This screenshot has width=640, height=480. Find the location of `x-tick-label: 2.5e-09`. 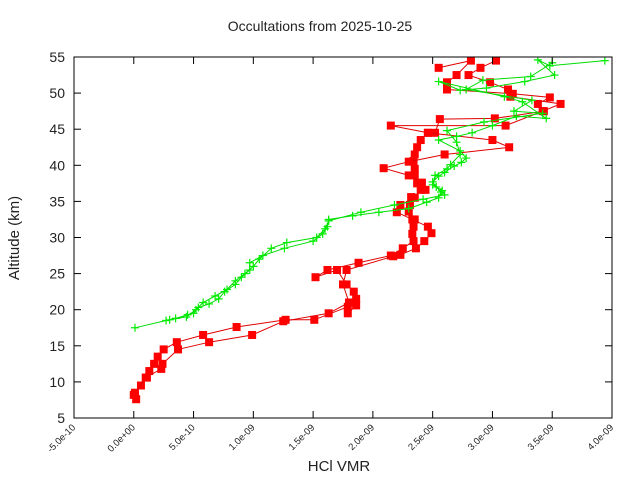

x-tick-label: 2.5e-09 is located at coordinates (421, 437).